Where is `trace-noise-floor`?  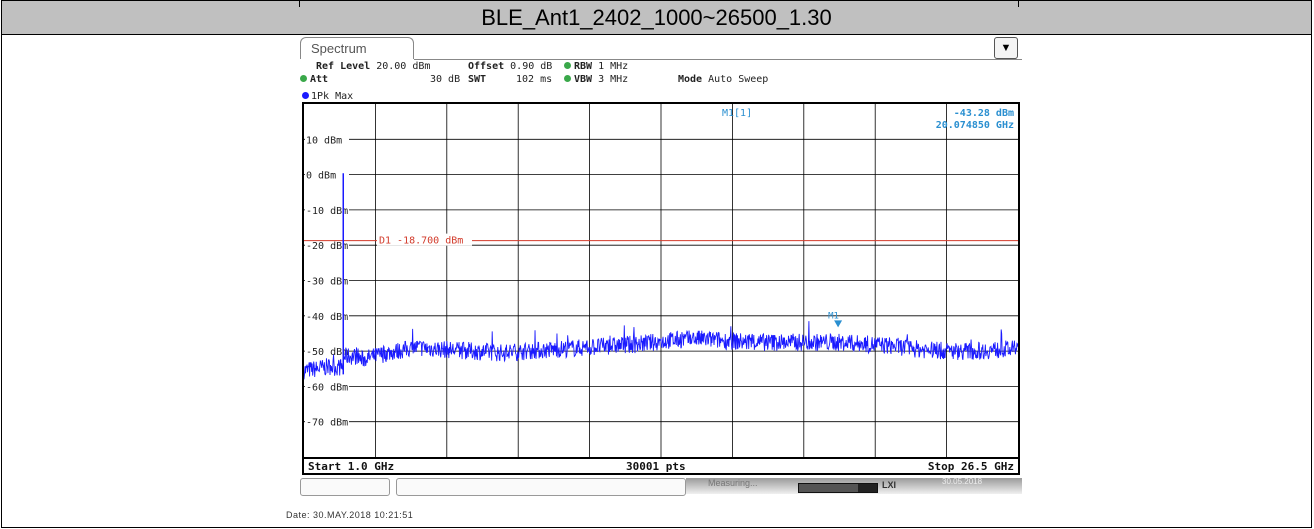 trace-noise-floor is located at coordinates (661, 350).